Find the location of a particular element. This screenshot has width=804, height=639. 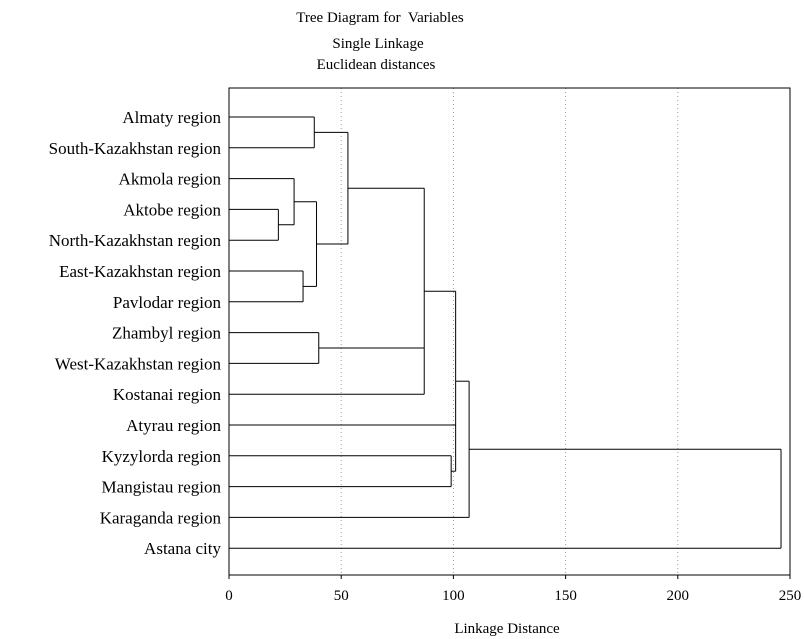

chart-subtitle-linkage: Single Linkage is located at coordinates (378, 44).